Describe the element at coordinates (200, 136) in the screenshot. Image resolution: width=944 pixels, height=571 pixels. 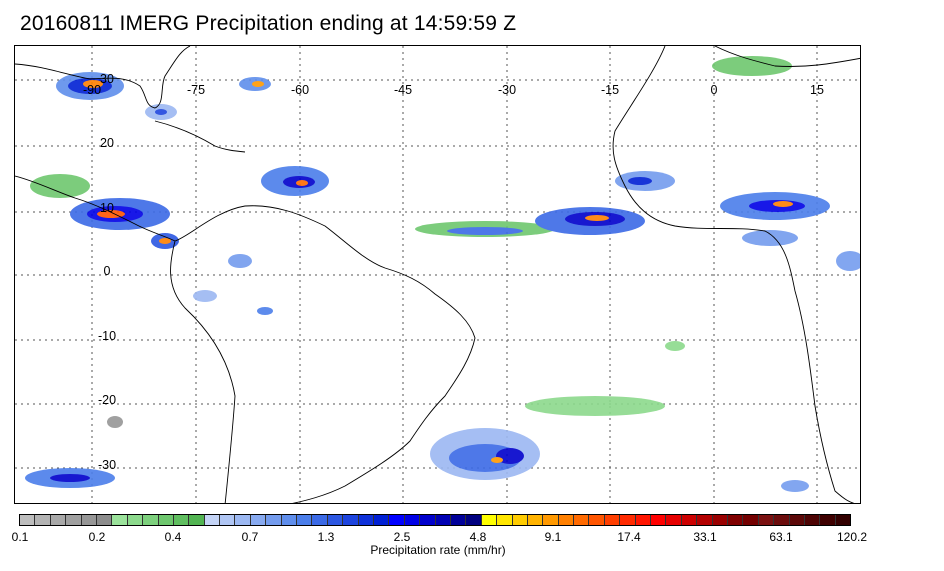
I see `cuba-coast` at that location.